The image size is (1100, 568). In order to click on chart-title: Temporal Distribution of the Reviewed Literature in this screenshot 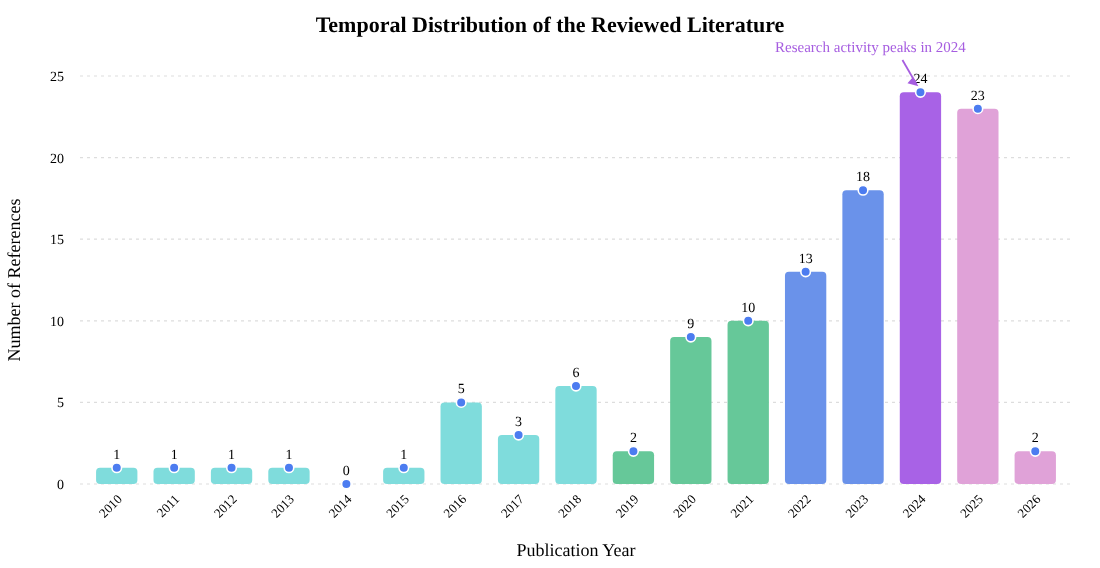, I will do `click(550, 26)`.